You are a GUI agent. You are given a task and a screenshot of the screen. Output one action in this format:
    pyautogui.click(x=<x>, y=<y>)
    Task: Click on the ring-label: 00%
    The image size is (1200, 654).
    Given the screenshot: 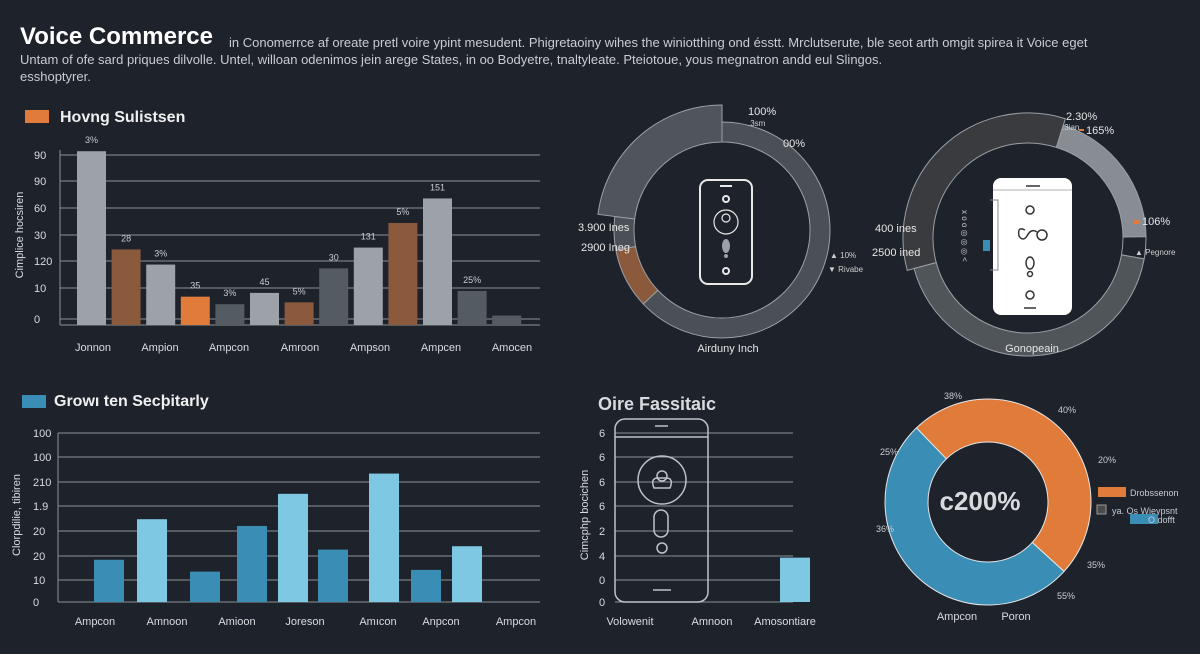 What is the action you would take?
    pyautogui.click(x=794, y=144)
    